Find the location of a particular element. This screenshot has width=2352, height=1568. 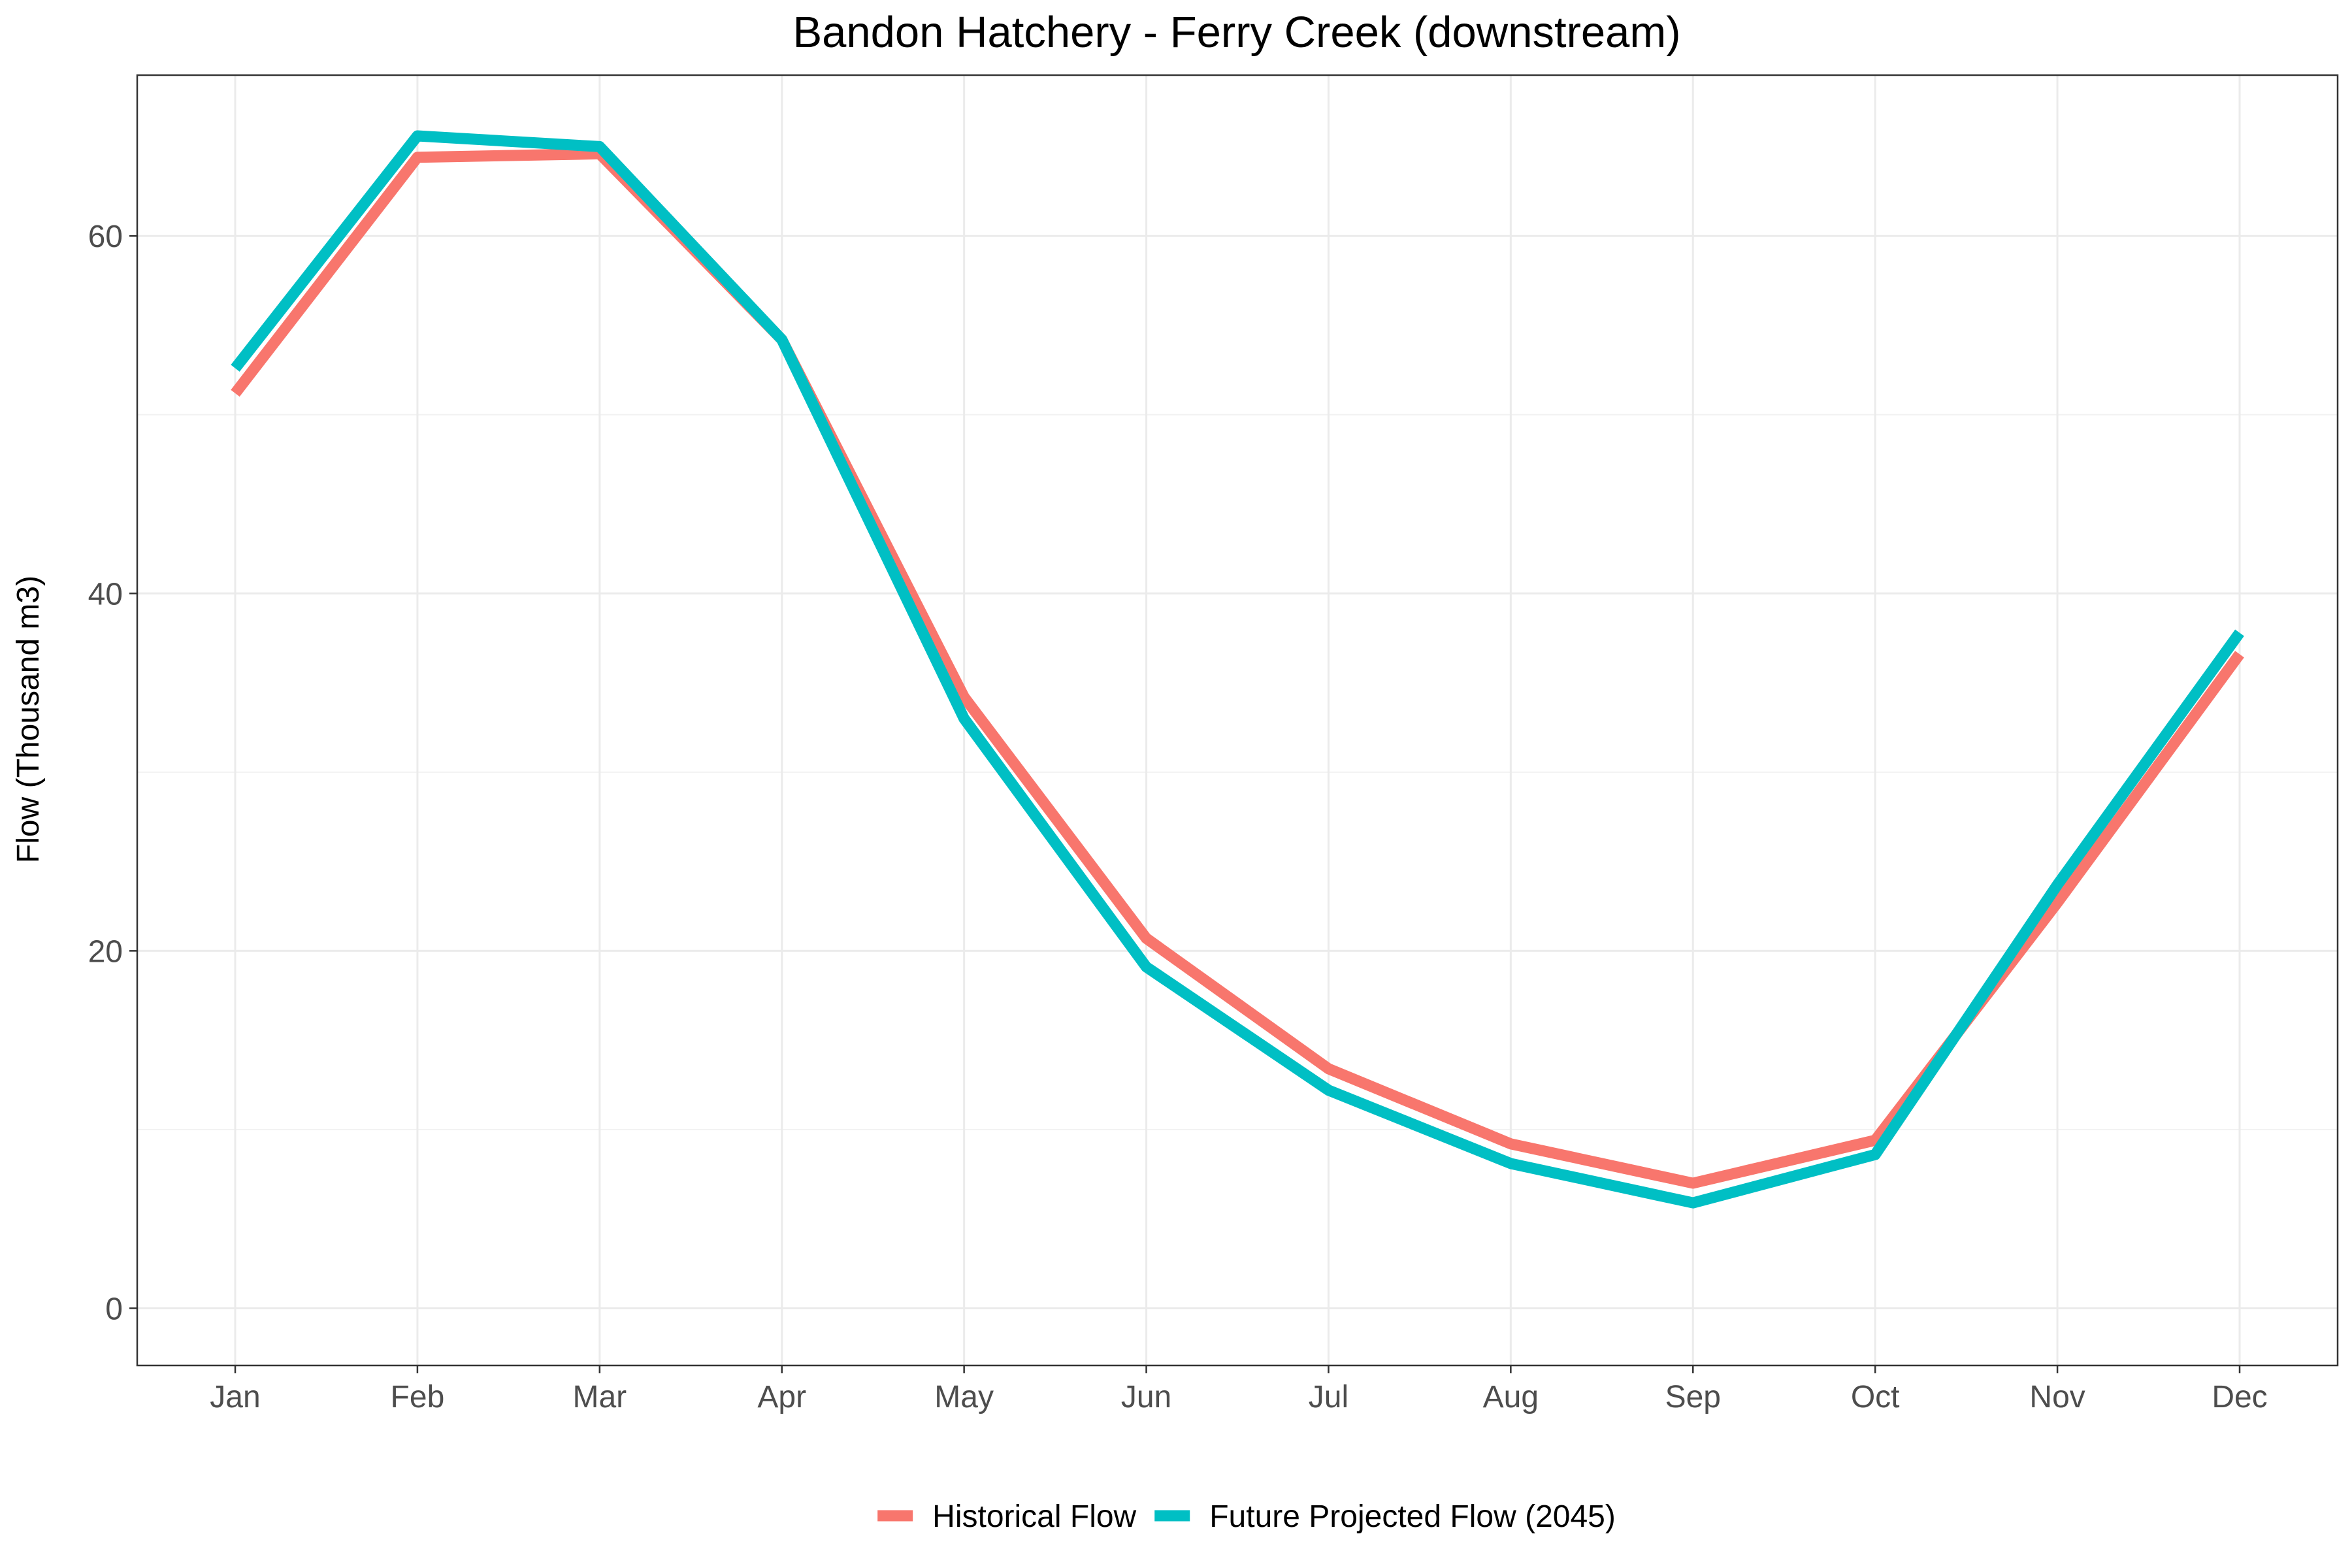

x-tick-label: May is located at coordinates (964, 1397).